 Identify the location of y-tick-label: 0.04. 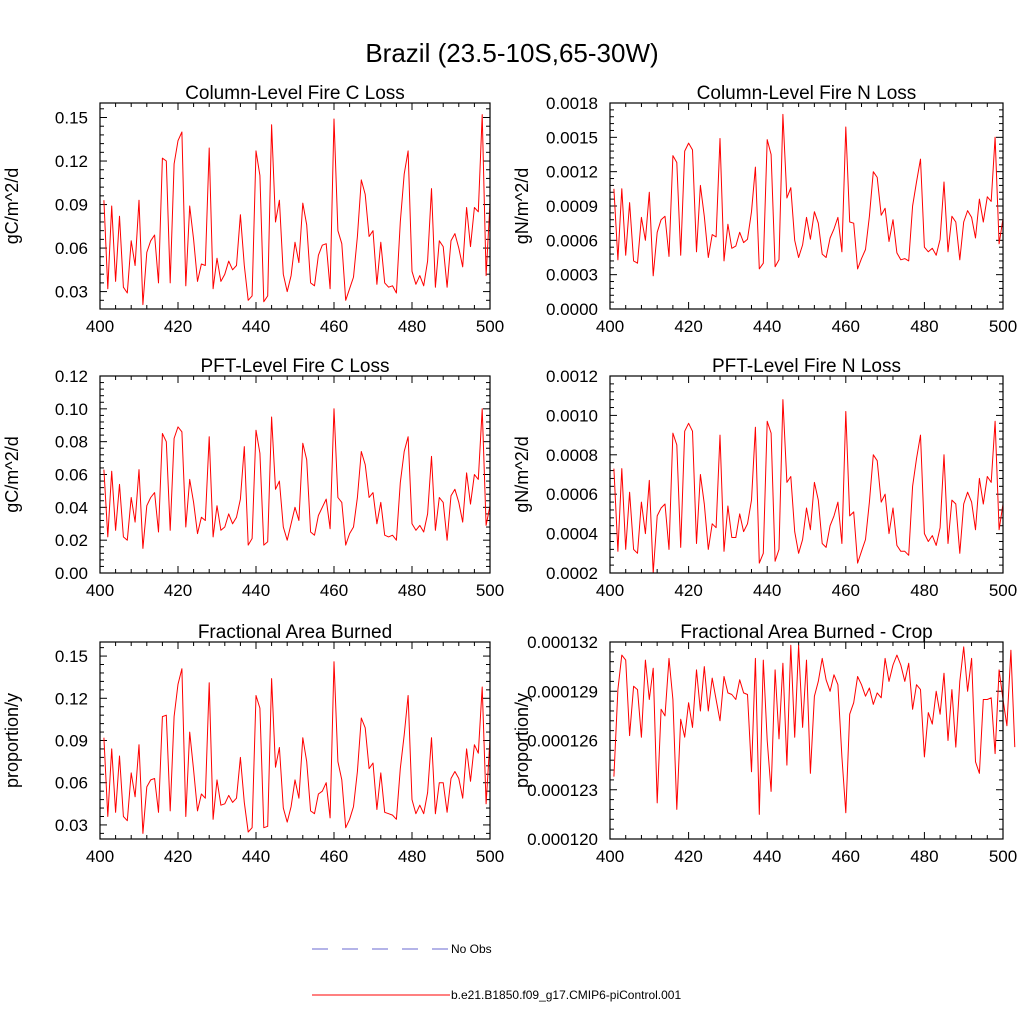
(71, 507).